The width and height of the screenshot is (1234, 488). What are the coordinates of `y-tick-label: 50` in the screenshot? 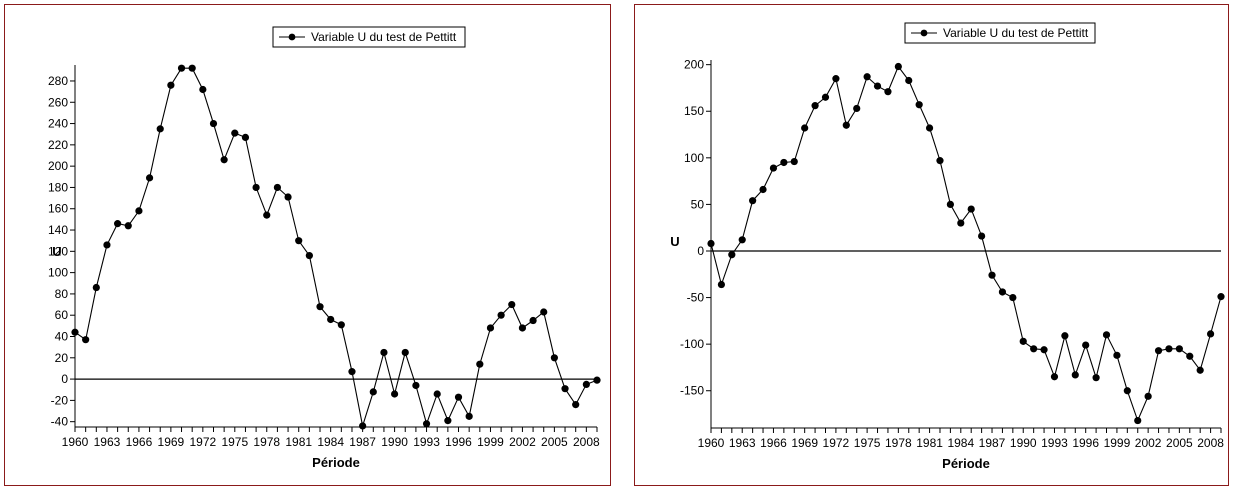 It's located at (698, 204).